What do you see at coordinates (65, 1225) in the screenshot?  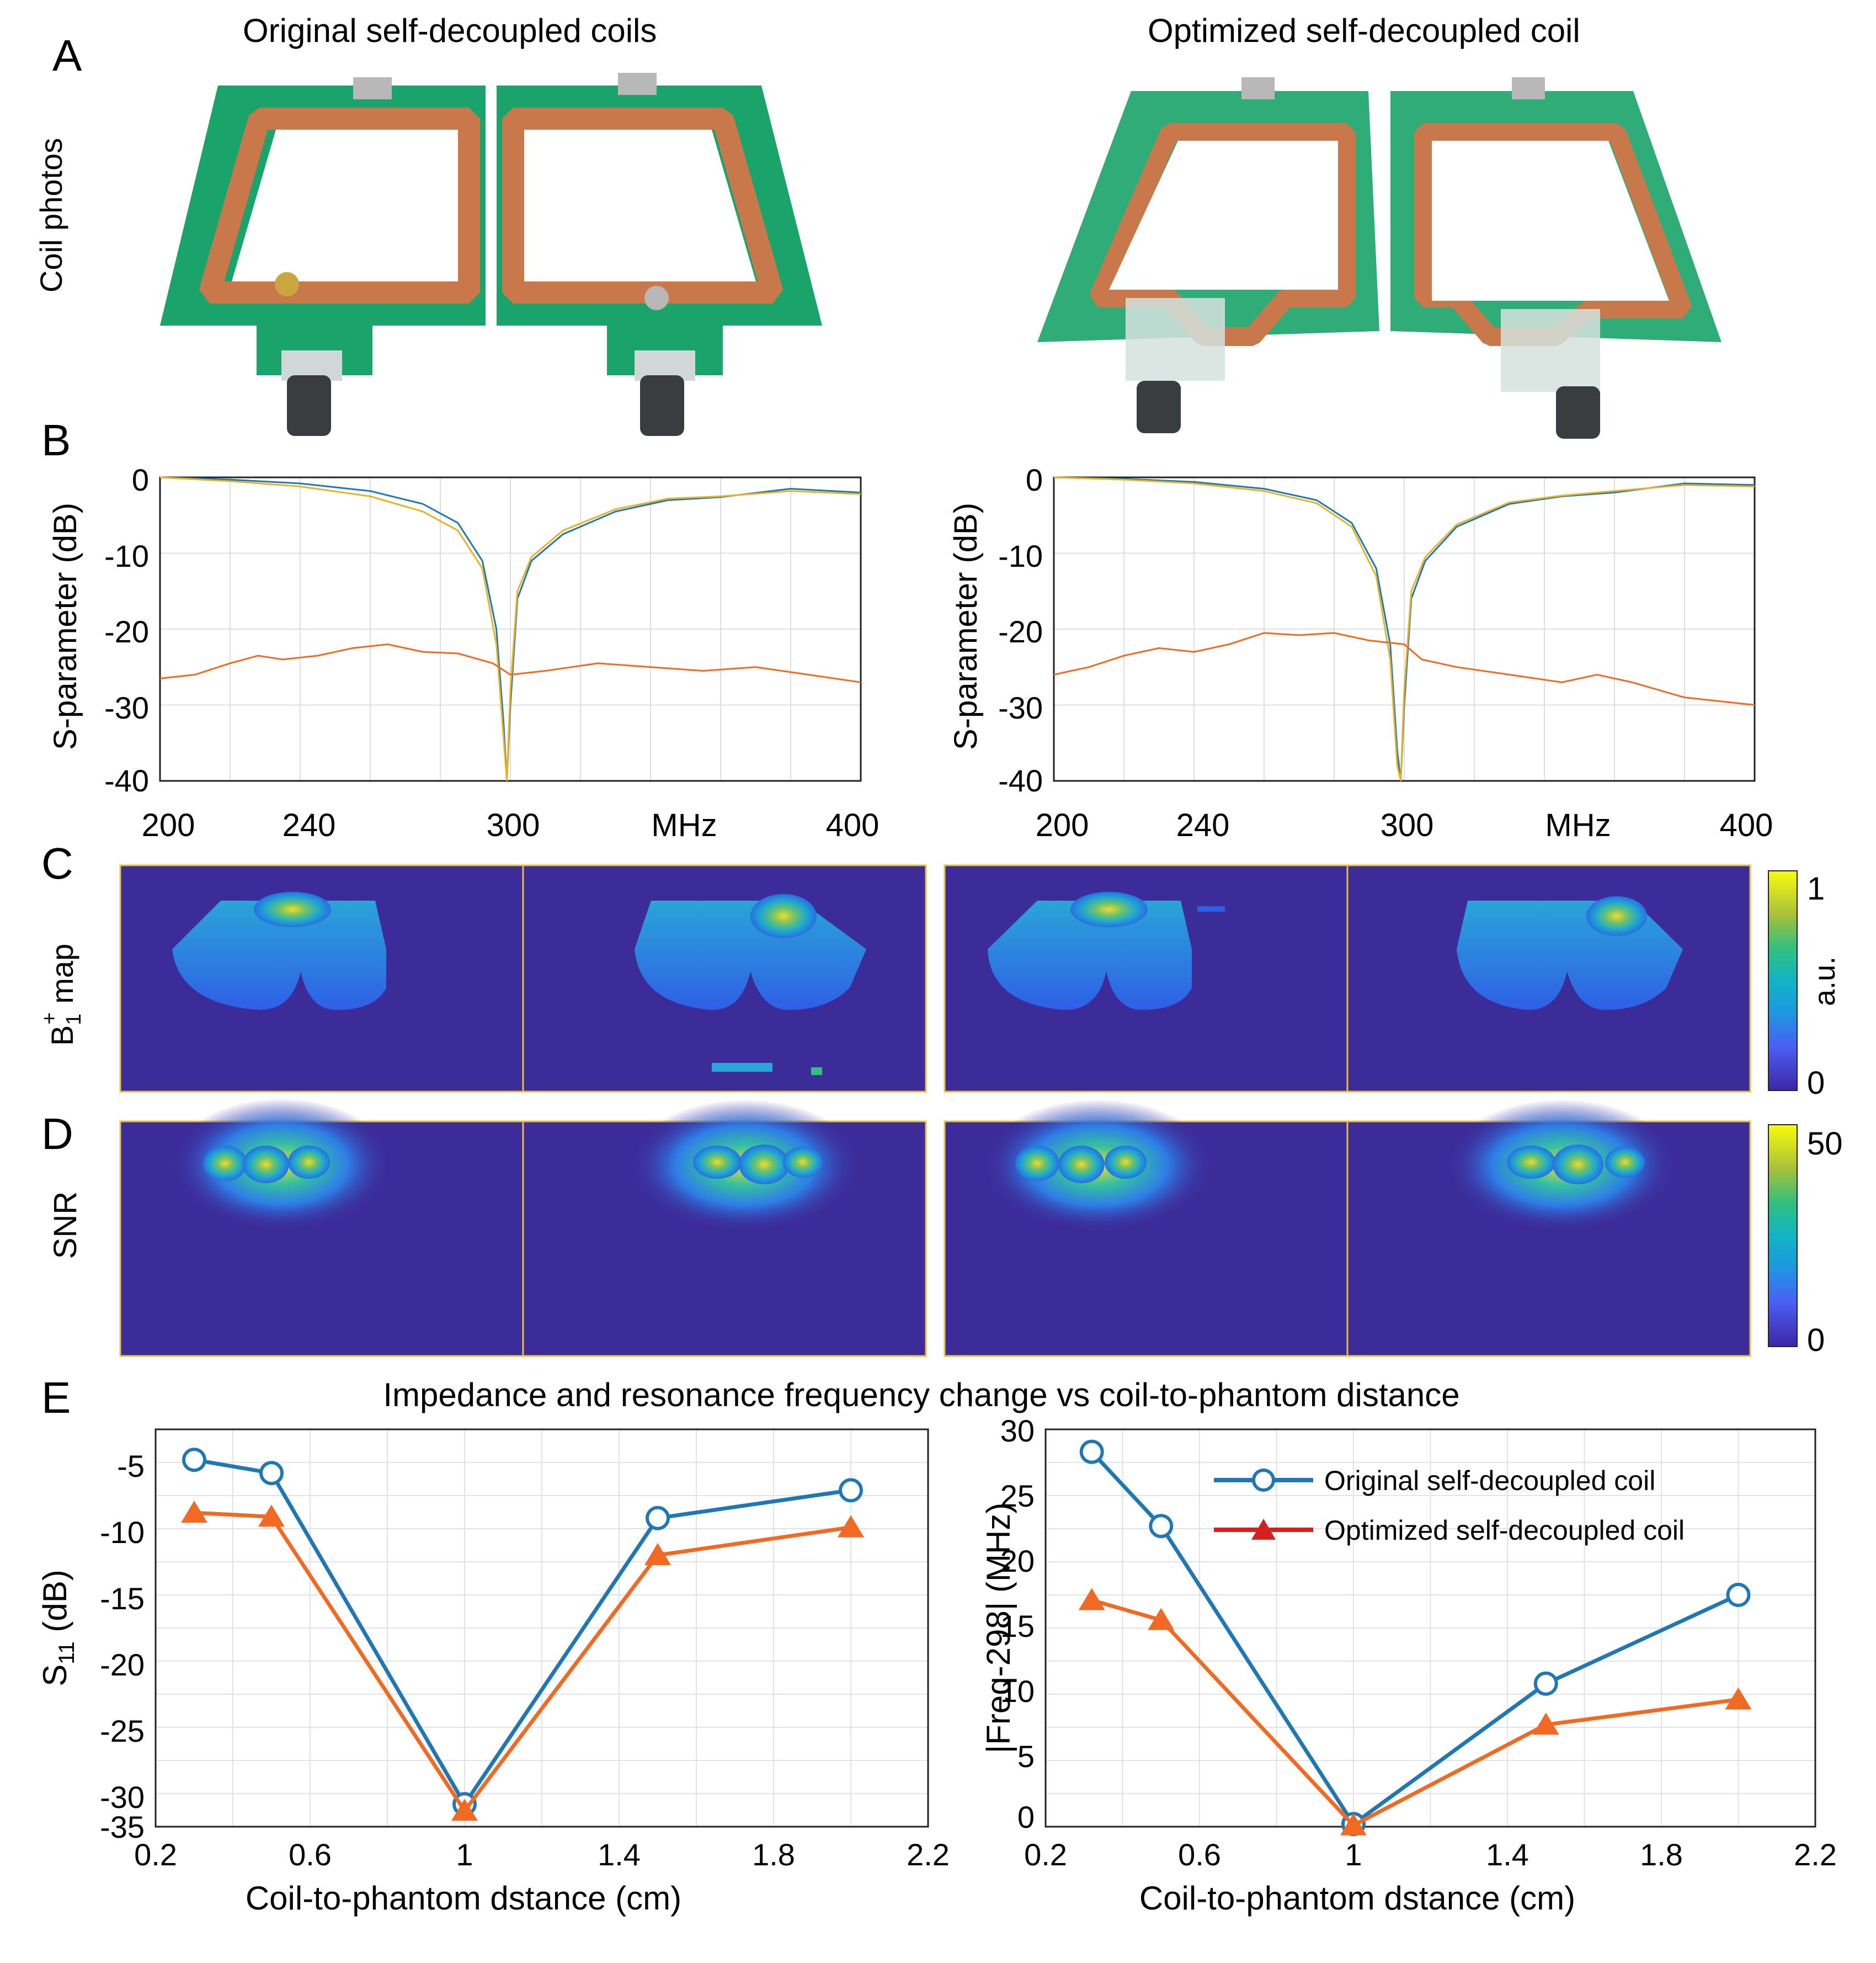 I see `panel-d-row-label: SNR` at bounding box center [65, 1225].